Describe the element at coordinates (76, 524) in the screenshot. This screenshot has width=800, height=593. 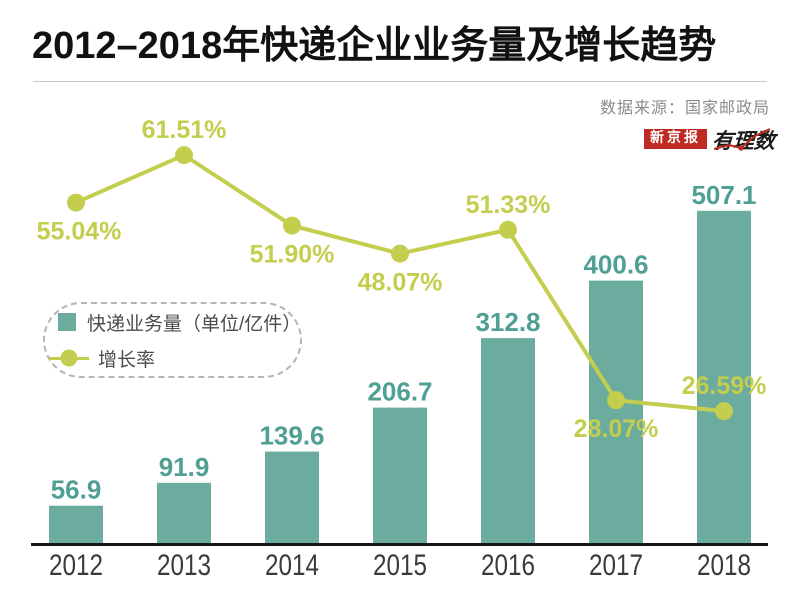
I see `bar-2012` at that location.